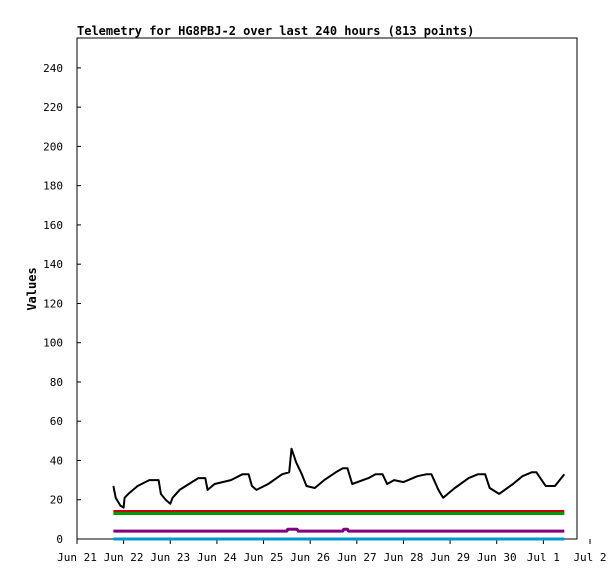  I want to click on series-layer, so click(339, 494).